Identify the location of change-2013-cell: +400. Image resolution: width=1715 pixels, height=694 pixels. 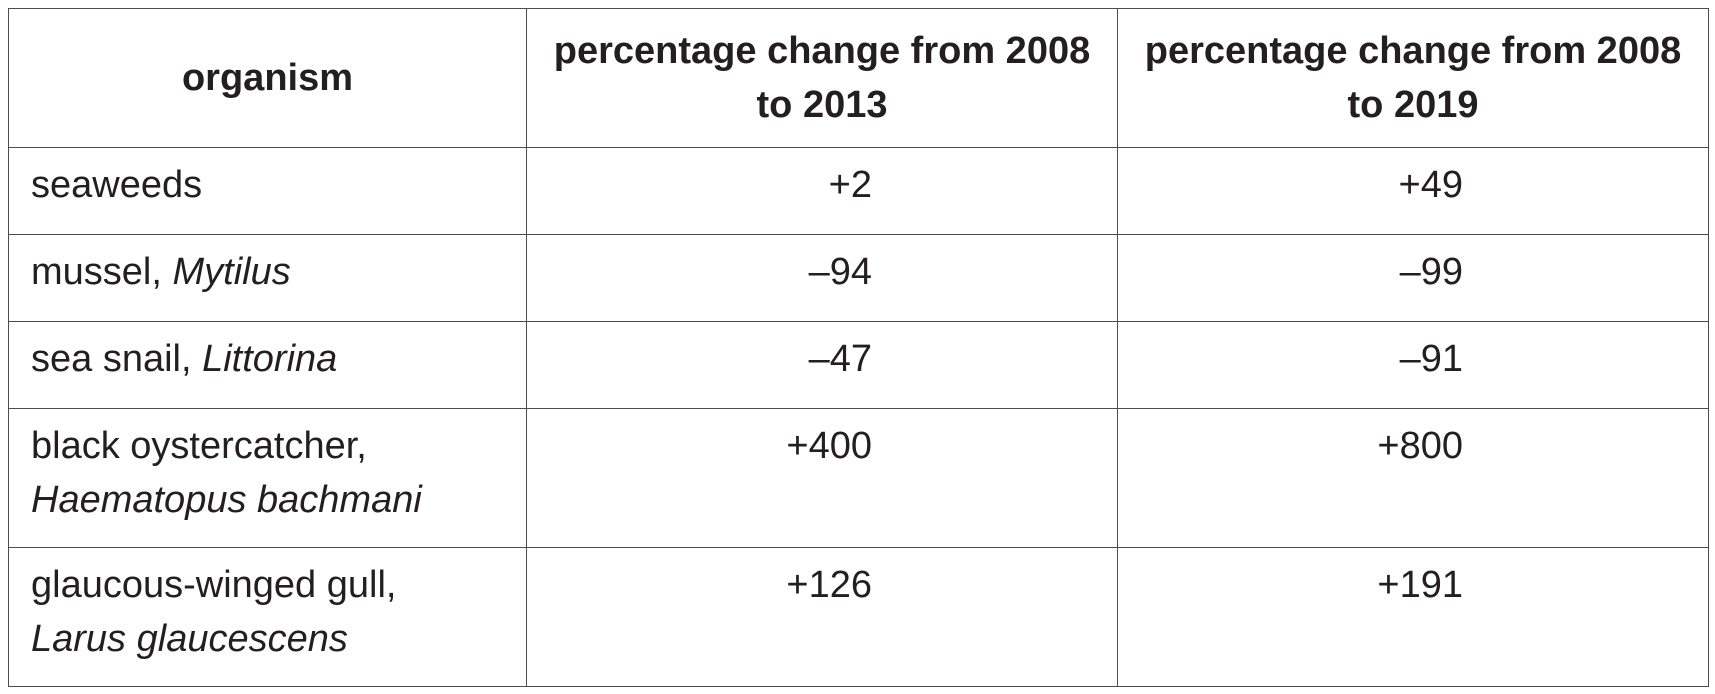
(822, 478).